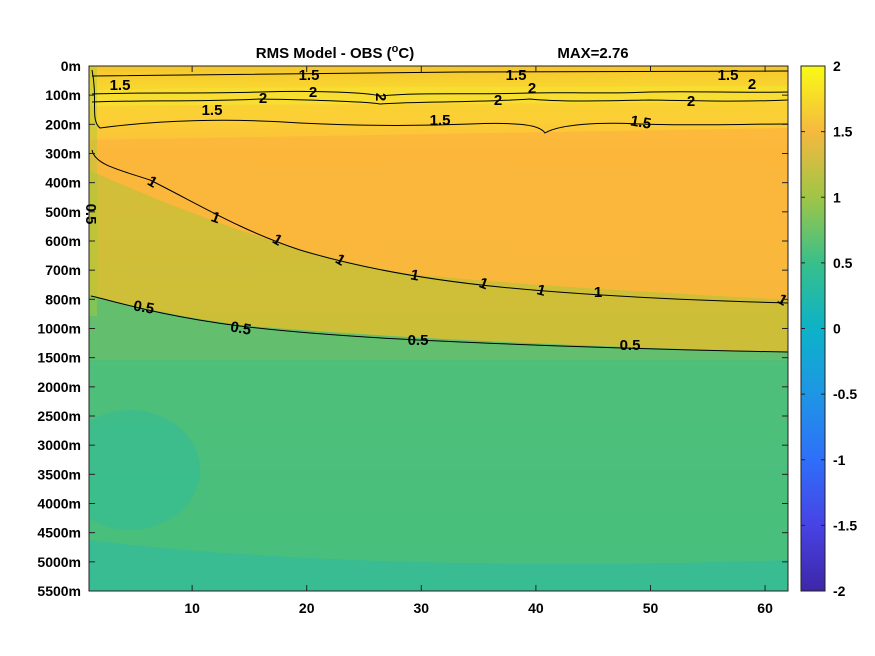  I want to click on chart-title: RMS Model - OBS (oC), so click(335, 52).